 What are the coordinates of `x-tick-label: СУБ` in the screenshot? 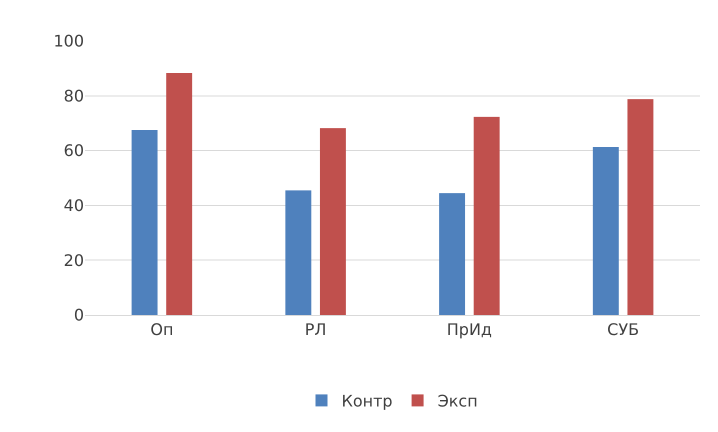 It's located at (623, 330).